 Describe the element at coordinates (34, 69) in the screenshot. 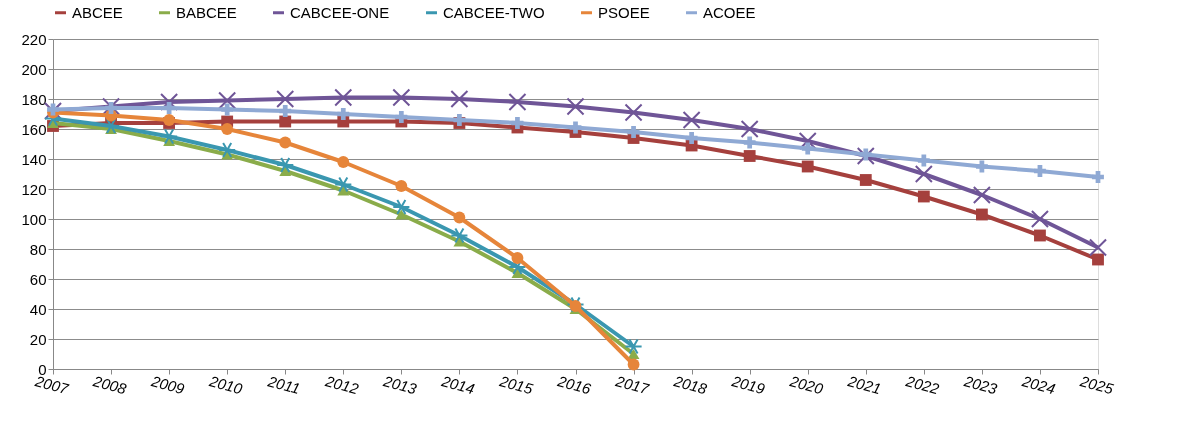

I see `y-tick-label: 200` at that location.